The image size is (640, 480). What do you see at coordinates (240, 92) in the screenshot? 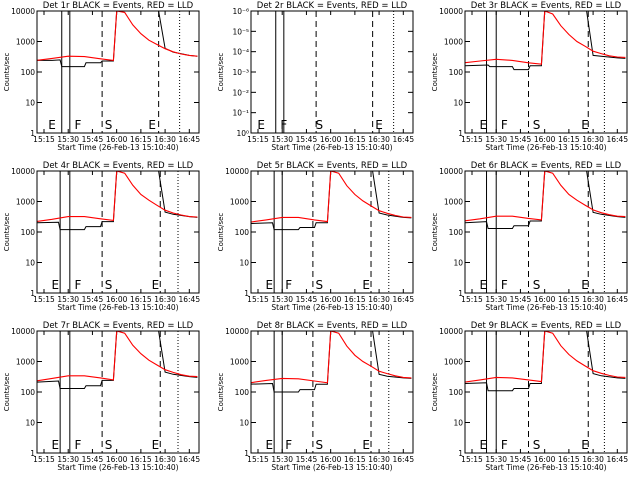
I see `y-tick-label: 10⁻²` at bounding box center [240, 92].